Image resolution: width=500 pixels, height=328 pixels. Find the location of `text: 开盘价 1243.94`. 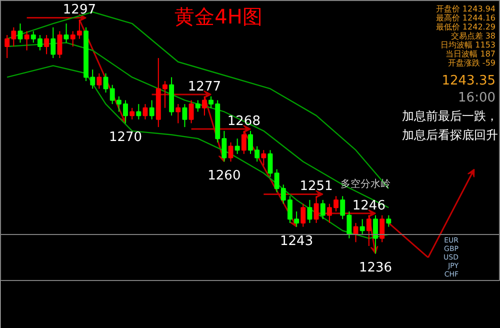

text: 开盘价 1243.94 is located at coordinates (466, 9).